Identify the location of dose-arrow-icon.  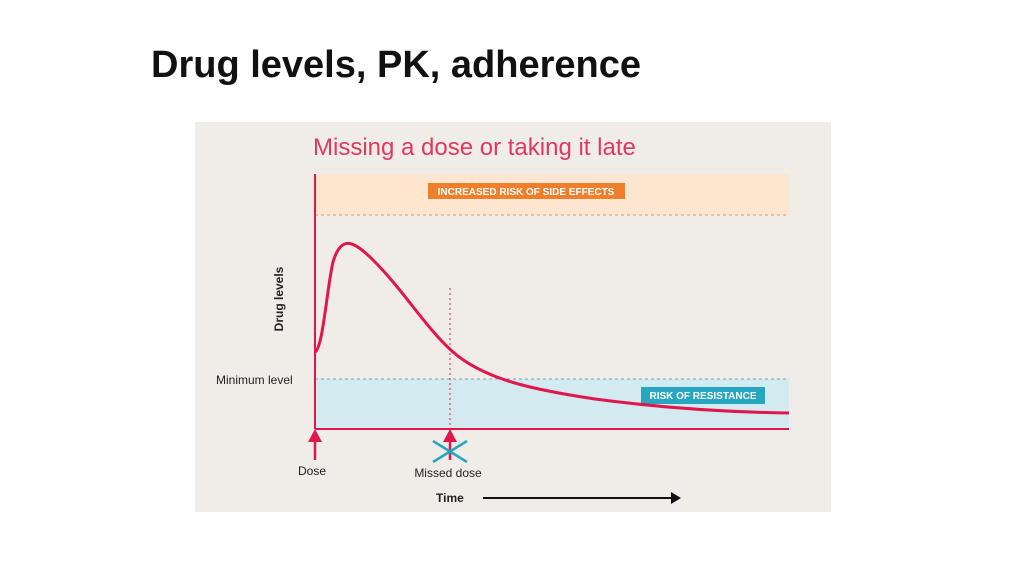
(315, 435).